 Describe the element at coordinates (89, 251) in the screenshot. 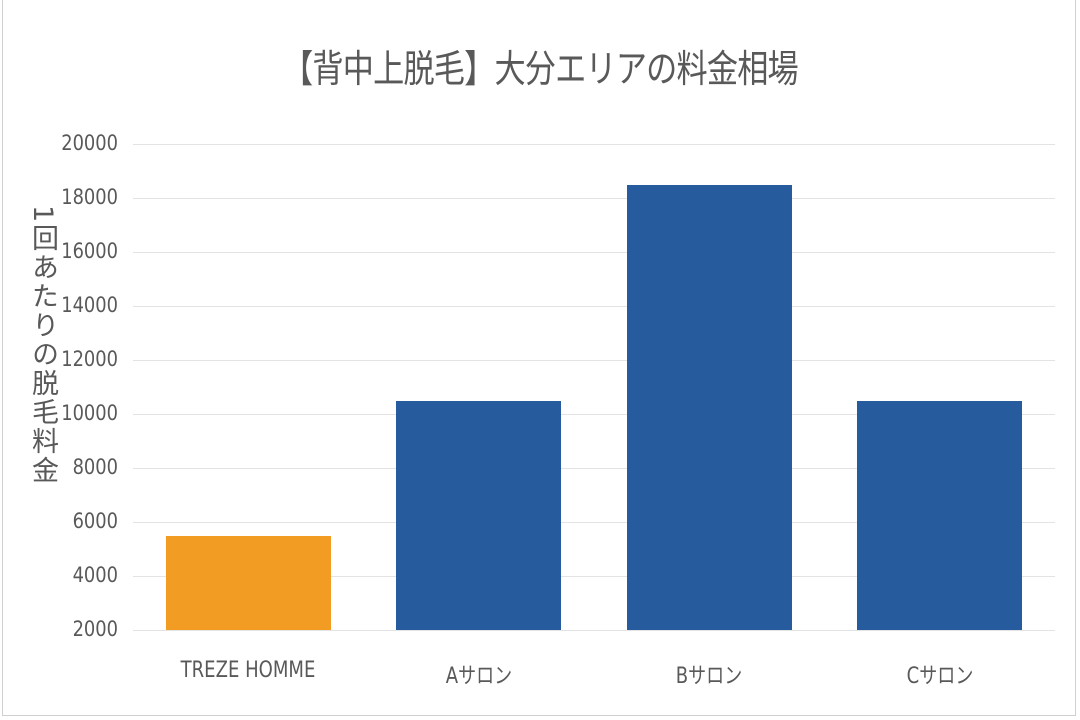

I see `y-tick-label: 16000` at that location.